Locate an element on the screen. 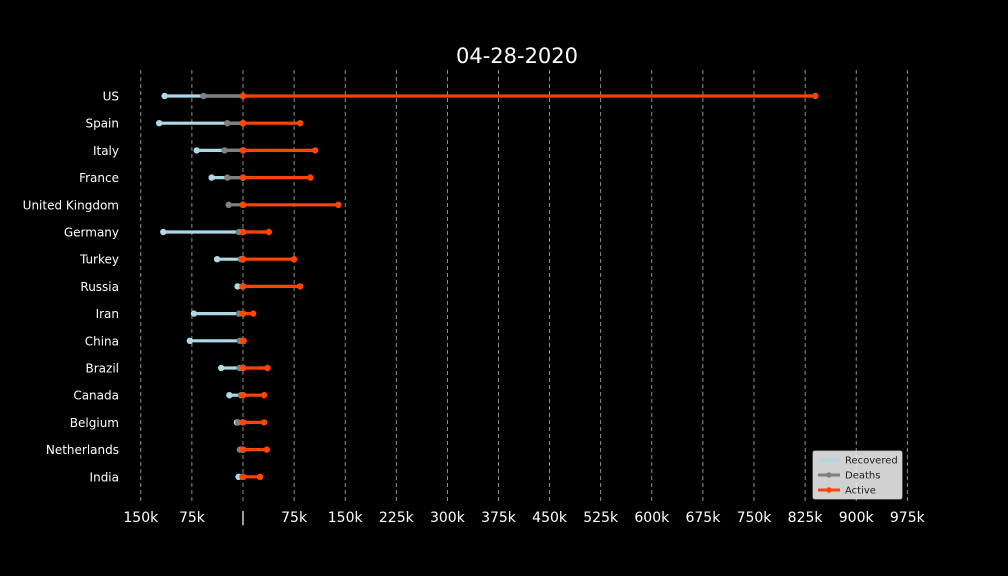  x-tick-label: 975k is located at coordinates (908, 518).